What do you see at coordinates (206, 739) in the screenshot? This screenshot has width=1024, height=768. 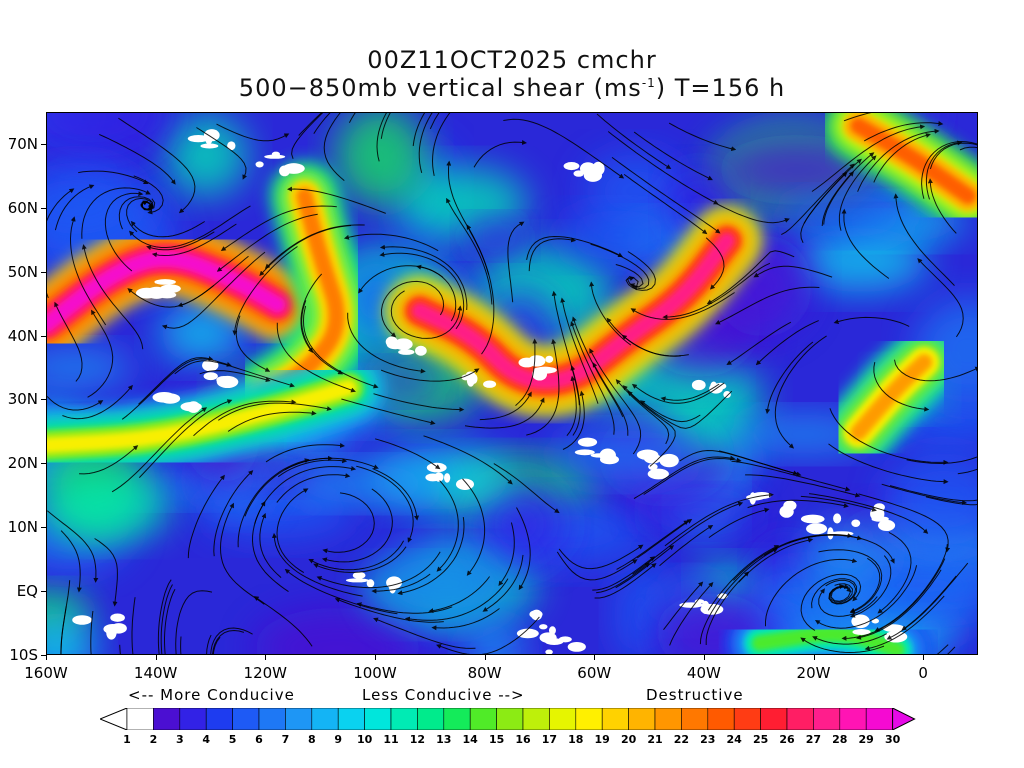 I see `colorbar-label: 4` at bounding box center [206, 739].